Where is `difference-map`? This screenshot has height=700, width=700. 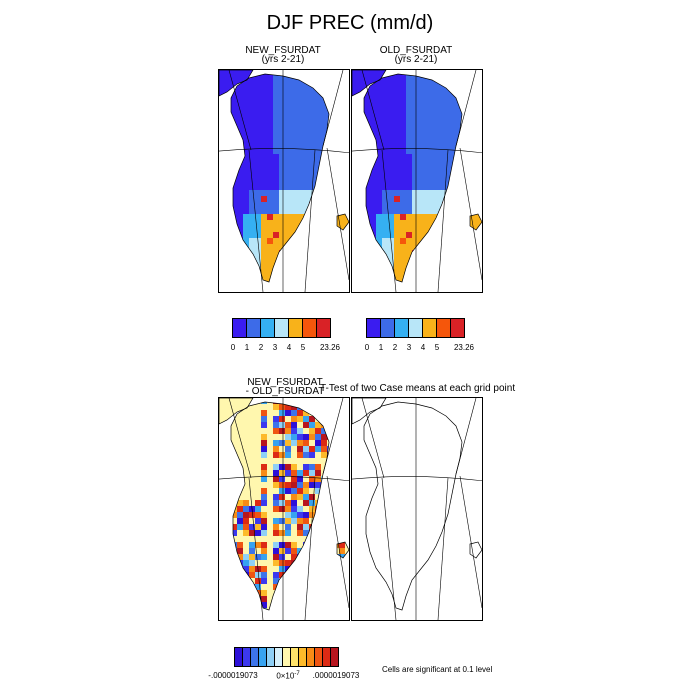 difference-map is located at coordinates (284, 509).